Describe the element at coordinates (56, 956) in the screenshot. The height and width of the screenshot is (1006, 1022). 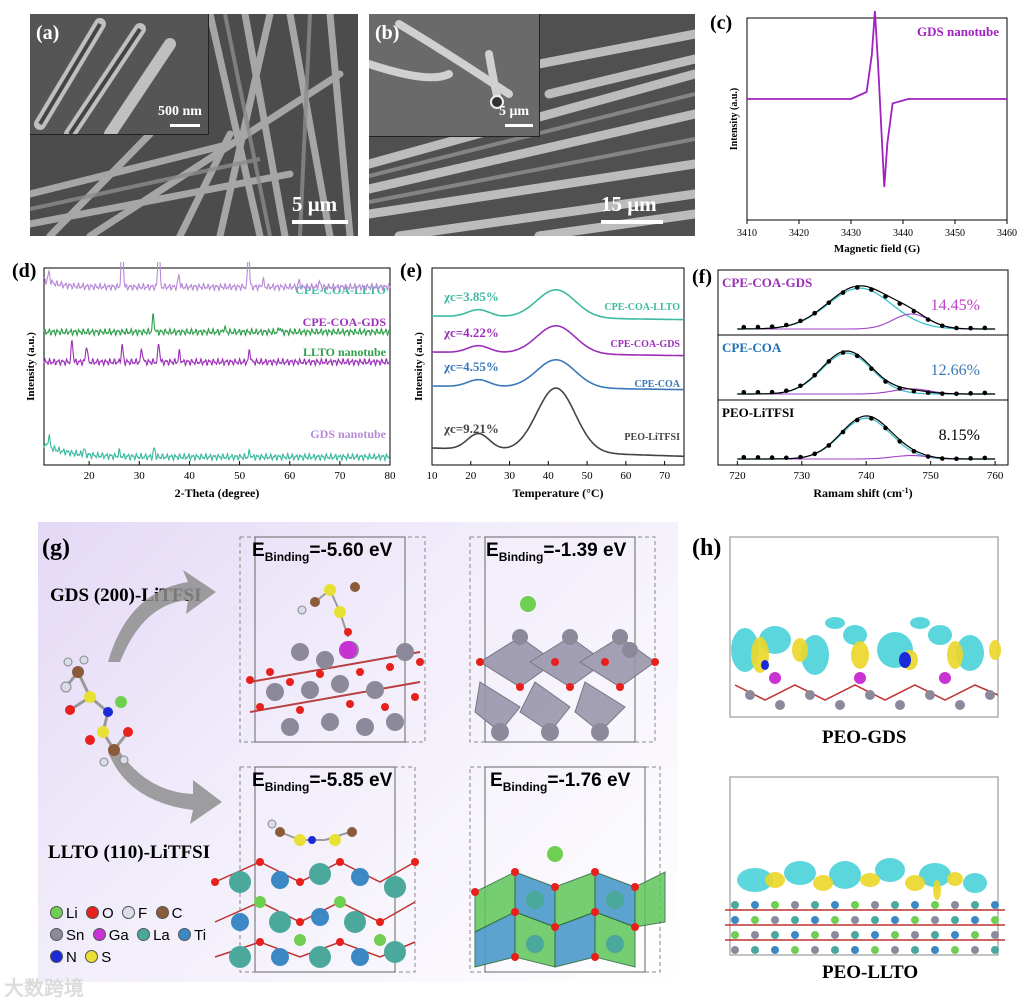
I see `n-dot` at that location.